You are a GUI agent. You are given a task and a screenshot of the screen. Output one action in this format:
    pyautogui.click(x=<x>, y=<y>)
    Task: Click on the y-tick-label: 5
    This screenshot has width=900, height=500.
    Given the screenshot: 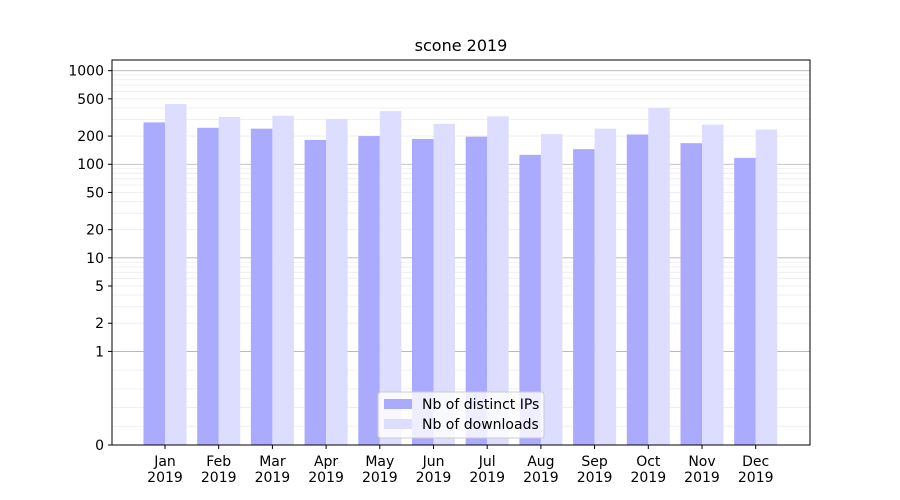 What is the action you would take?
    pyautogui.click(x=99, y=287)
    